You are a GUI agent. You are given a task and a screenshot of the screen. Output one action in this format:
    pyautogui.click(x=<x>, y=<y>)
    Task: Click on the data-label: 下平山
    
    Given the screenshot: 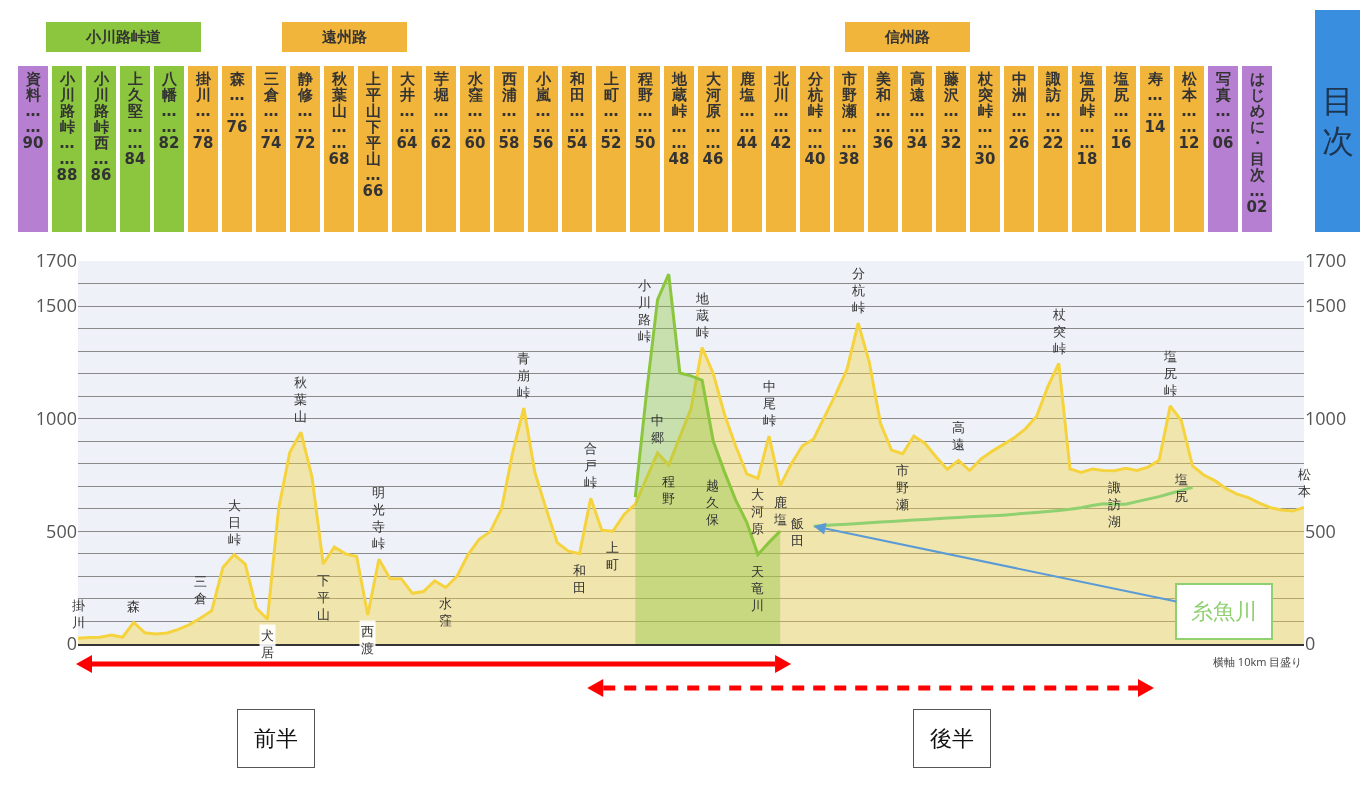 What is the action you would take?
    pyautogui.click(x=323, y=597)
    